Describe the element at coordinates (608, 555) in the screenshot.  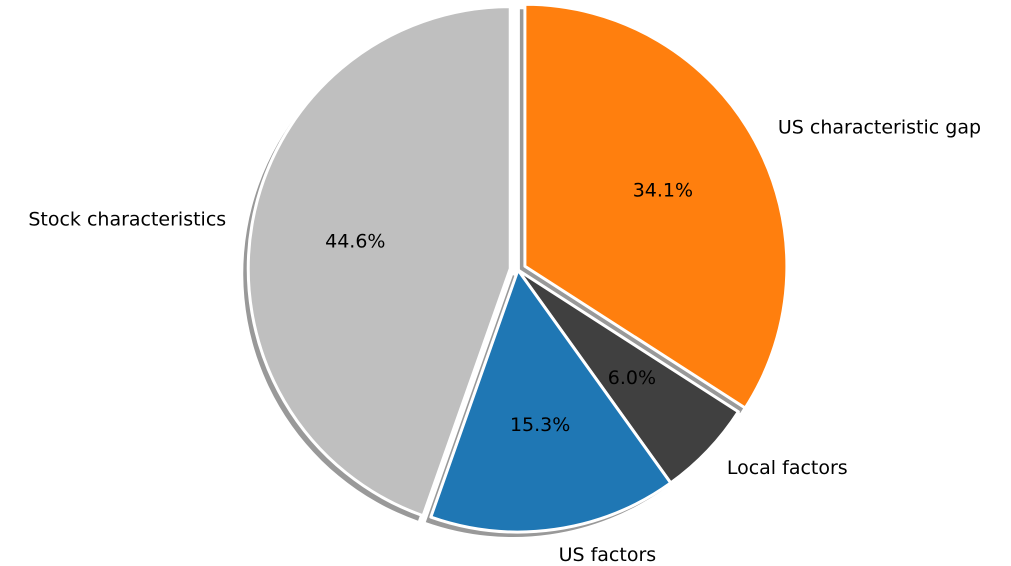
I see `slice-label: US factors` at that location.